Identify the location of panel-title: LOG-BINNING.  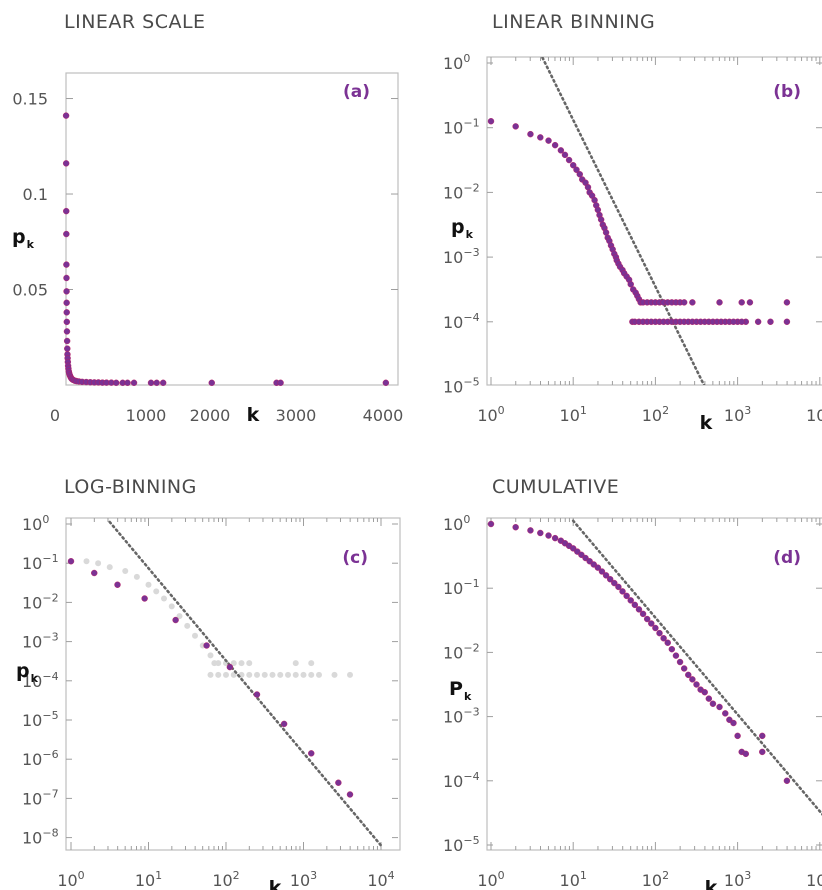
(130, 487).